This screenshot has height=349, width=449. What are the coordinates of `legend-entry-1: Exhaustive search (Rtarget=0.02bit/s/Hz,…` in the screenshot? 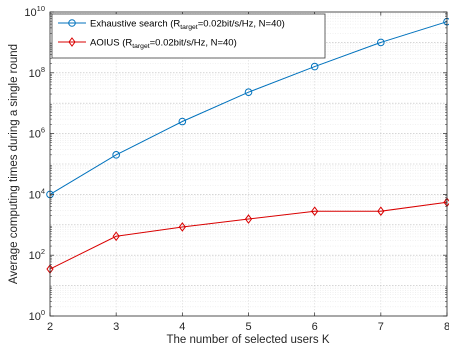 It's located at (171, 25).